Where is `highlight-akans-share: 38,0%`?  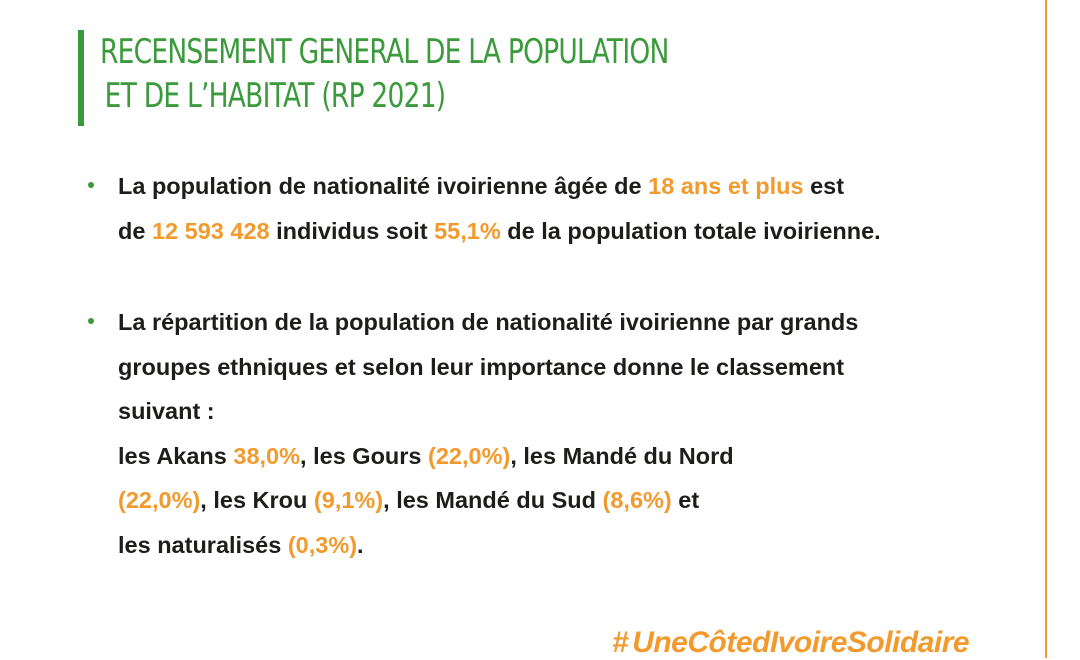 highlight-akans-share: 38,0% is located at coordinates (267, 455).